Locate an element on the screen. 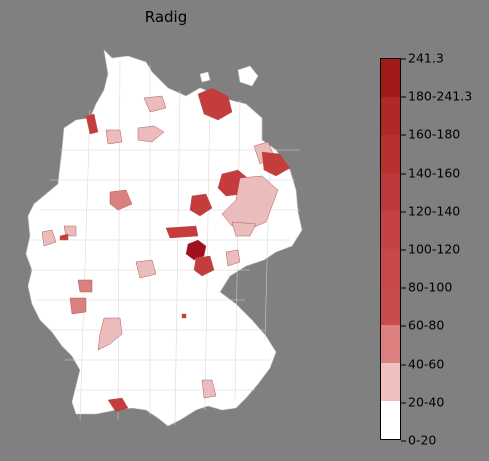 This screenshot has width=489, height=461. legend-tick-label: 80-100 is located at coordinates (426, 287).